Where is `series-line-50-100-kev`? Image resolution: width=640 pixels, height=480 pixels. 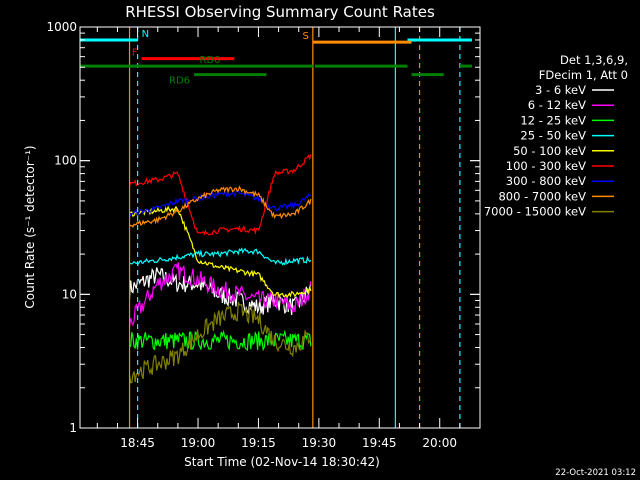 series-line-50-100-kev is located at coordinates (220, 252).